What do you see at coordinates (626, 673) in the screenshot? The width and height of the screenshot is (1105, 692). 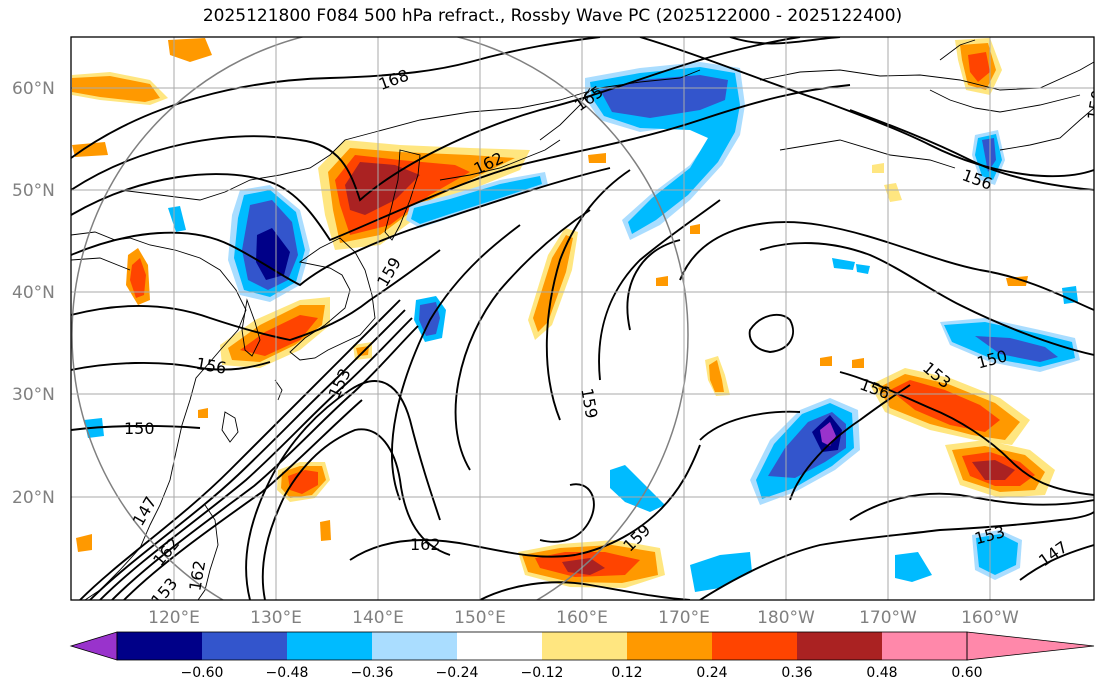 I see `colorbar-tick-label: 0.12` at bounding box center [626, 673].